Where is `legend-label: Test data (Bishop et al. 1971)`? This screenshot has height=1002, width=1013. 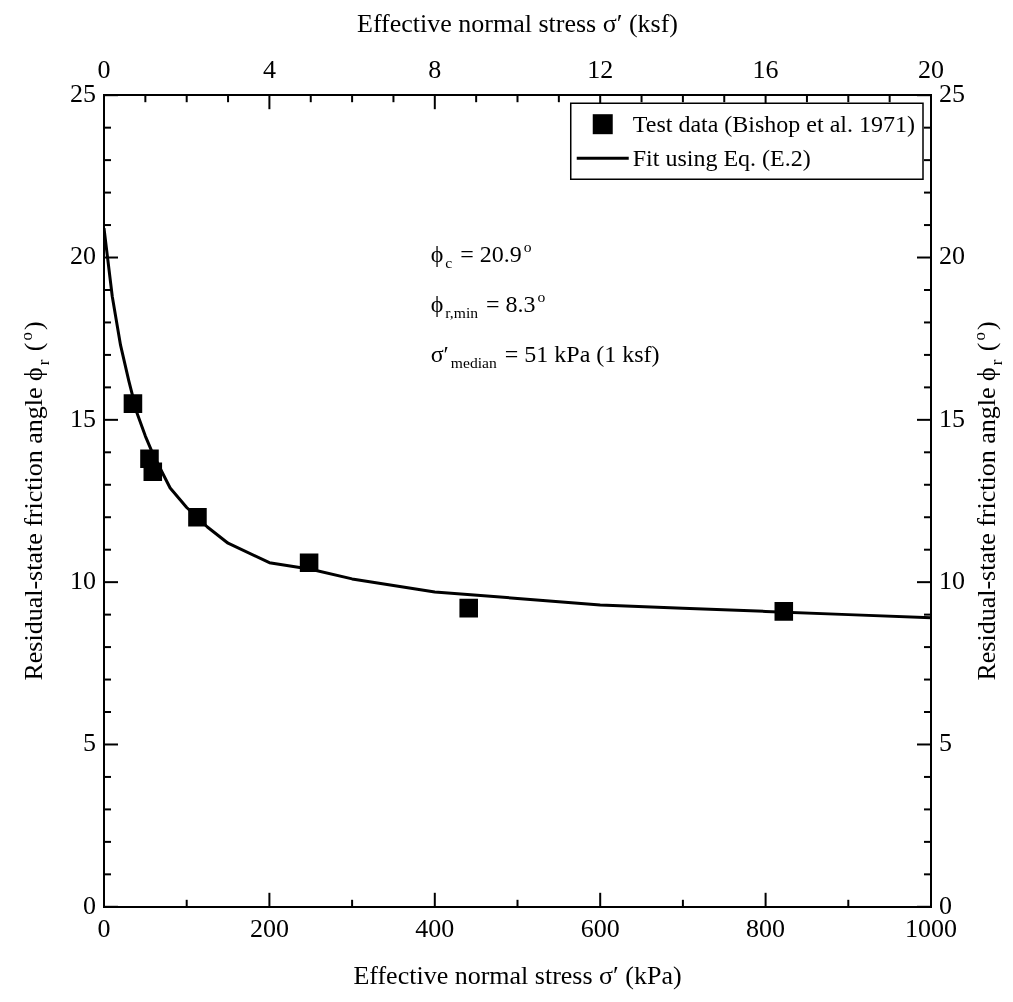 legend-label: Test data (Bishop et al. 1971) is located at coordinates (774, 124).